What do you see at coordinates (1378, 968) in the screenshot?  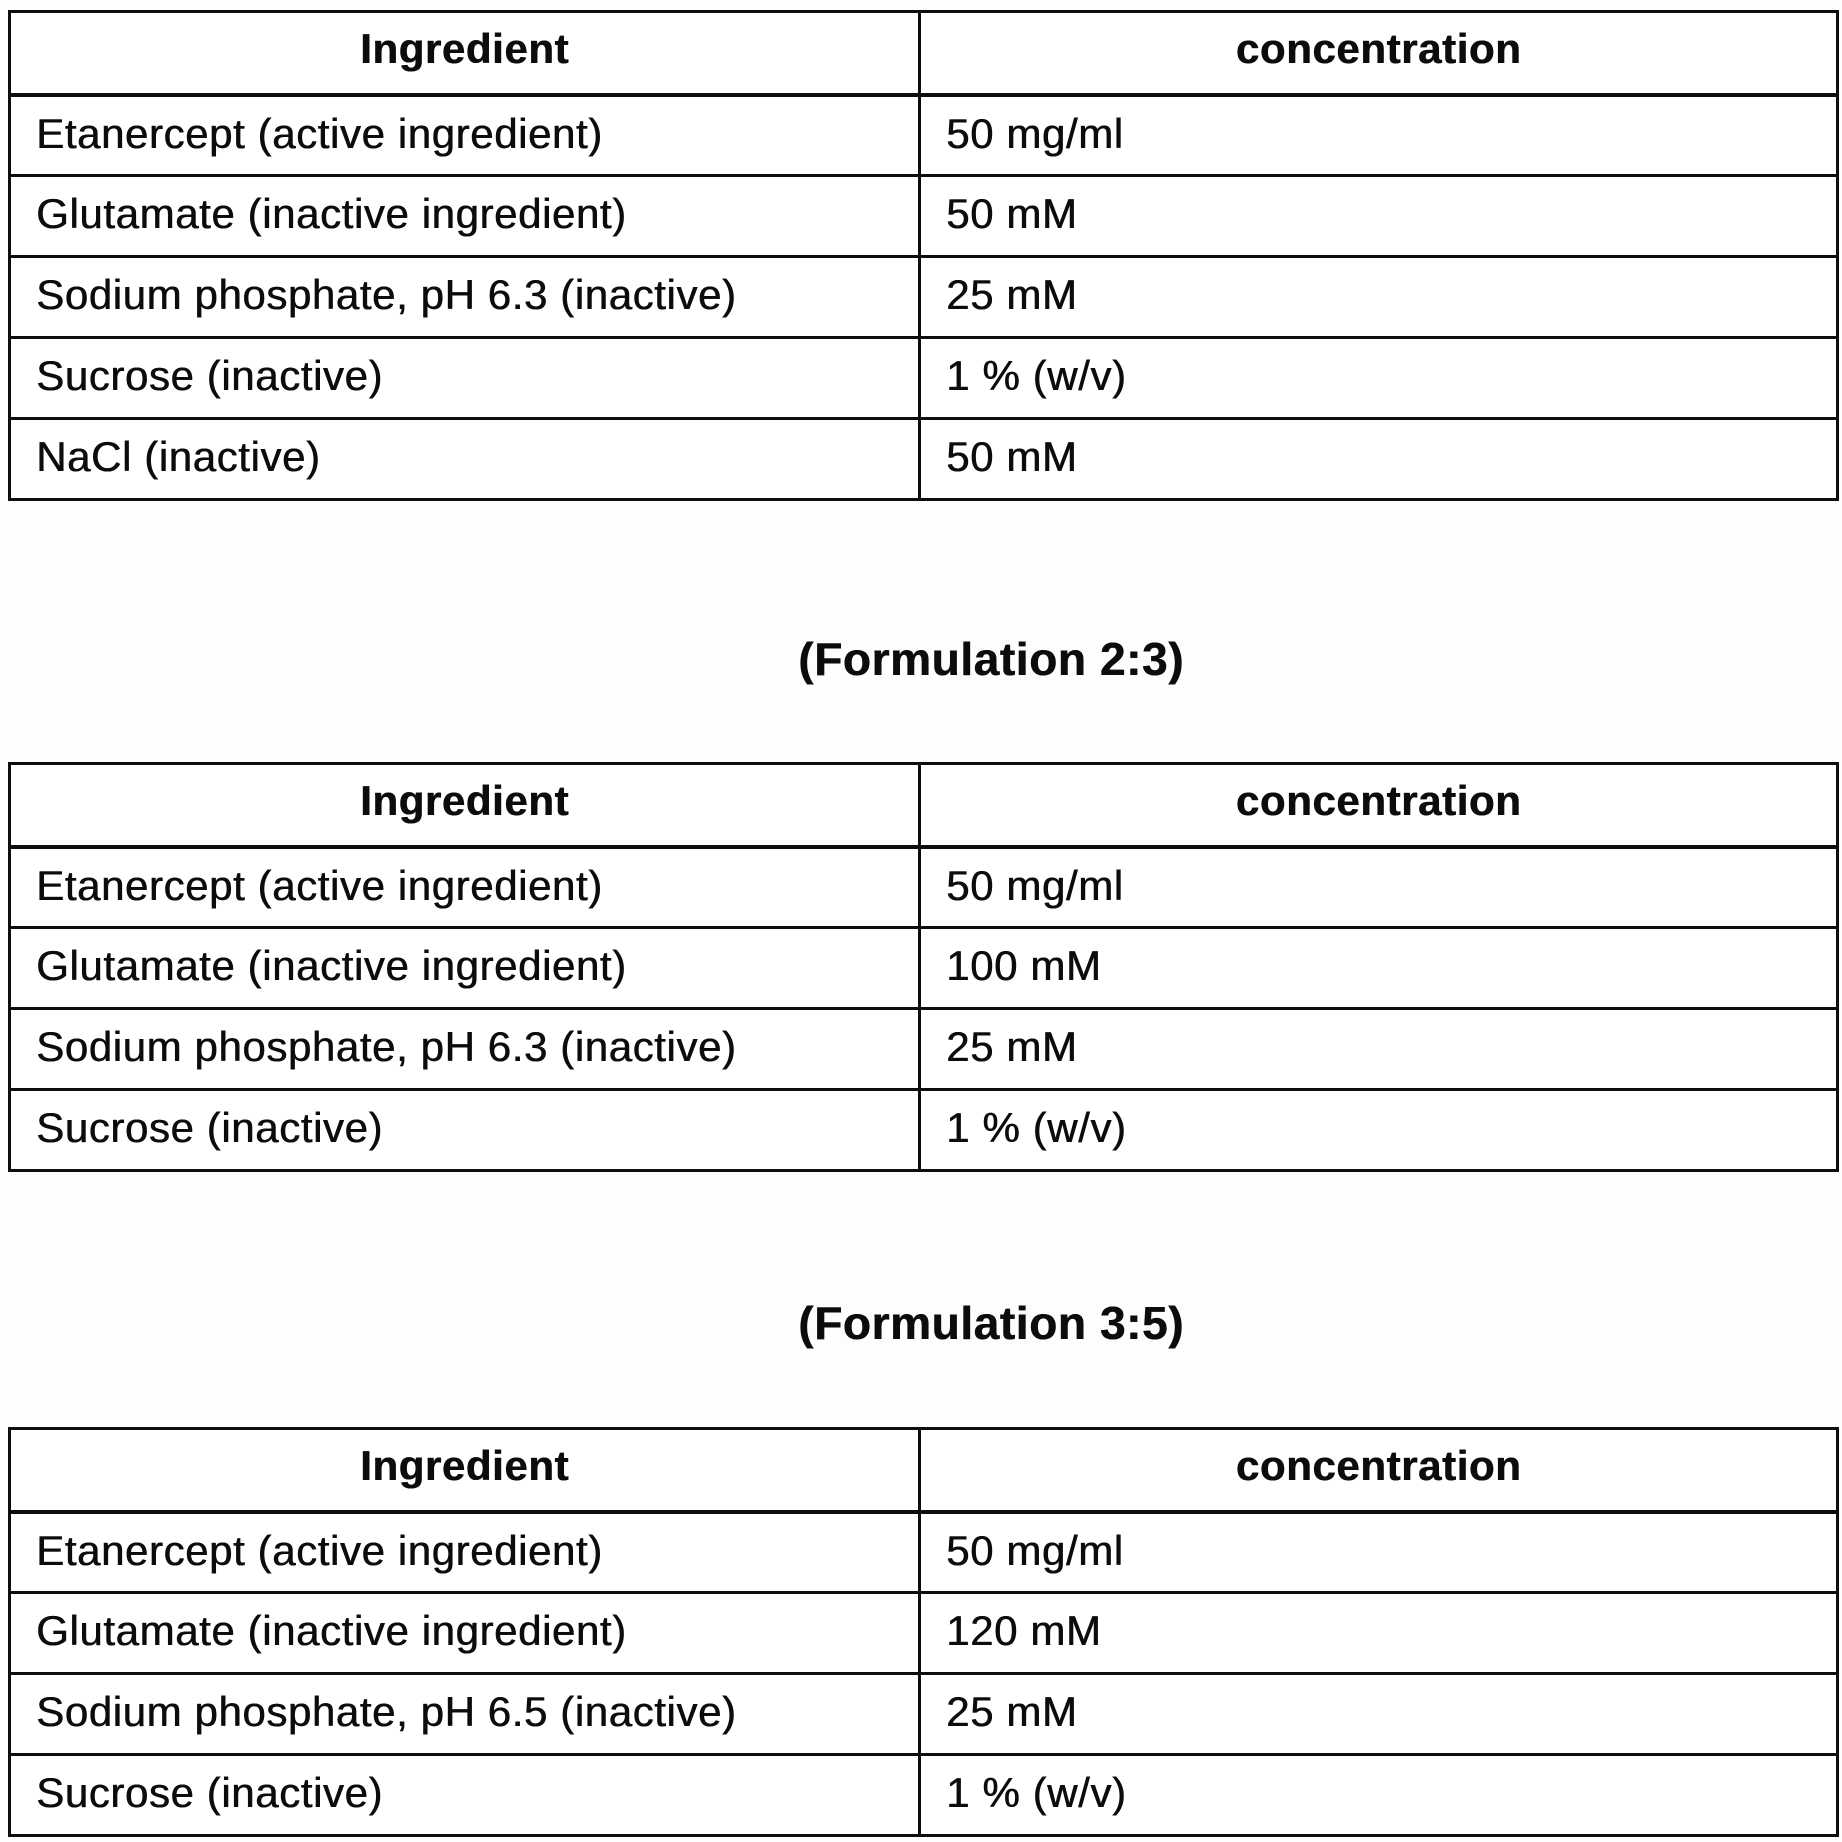 I see `concentration-cell: 100 mM` at bounding box center [1378, 968].